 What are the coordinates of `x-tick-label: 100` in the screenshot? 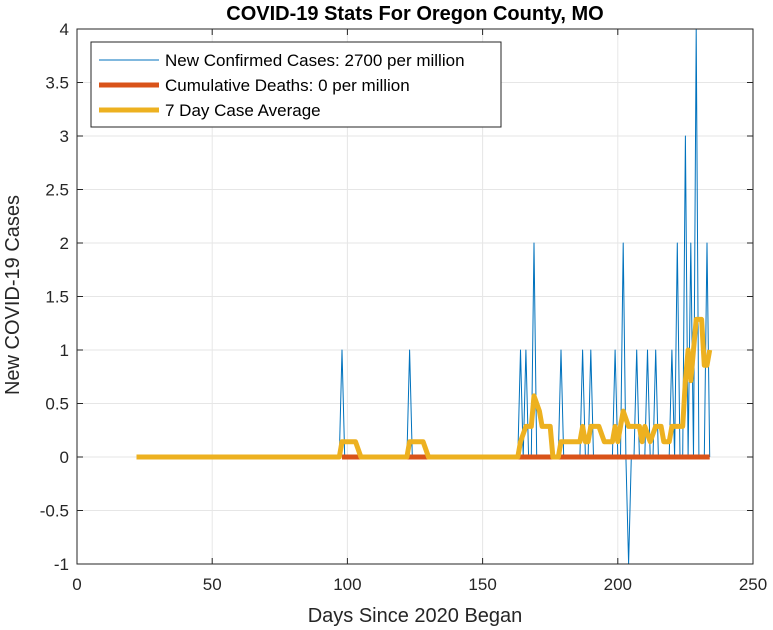 It's located at (347, 584).